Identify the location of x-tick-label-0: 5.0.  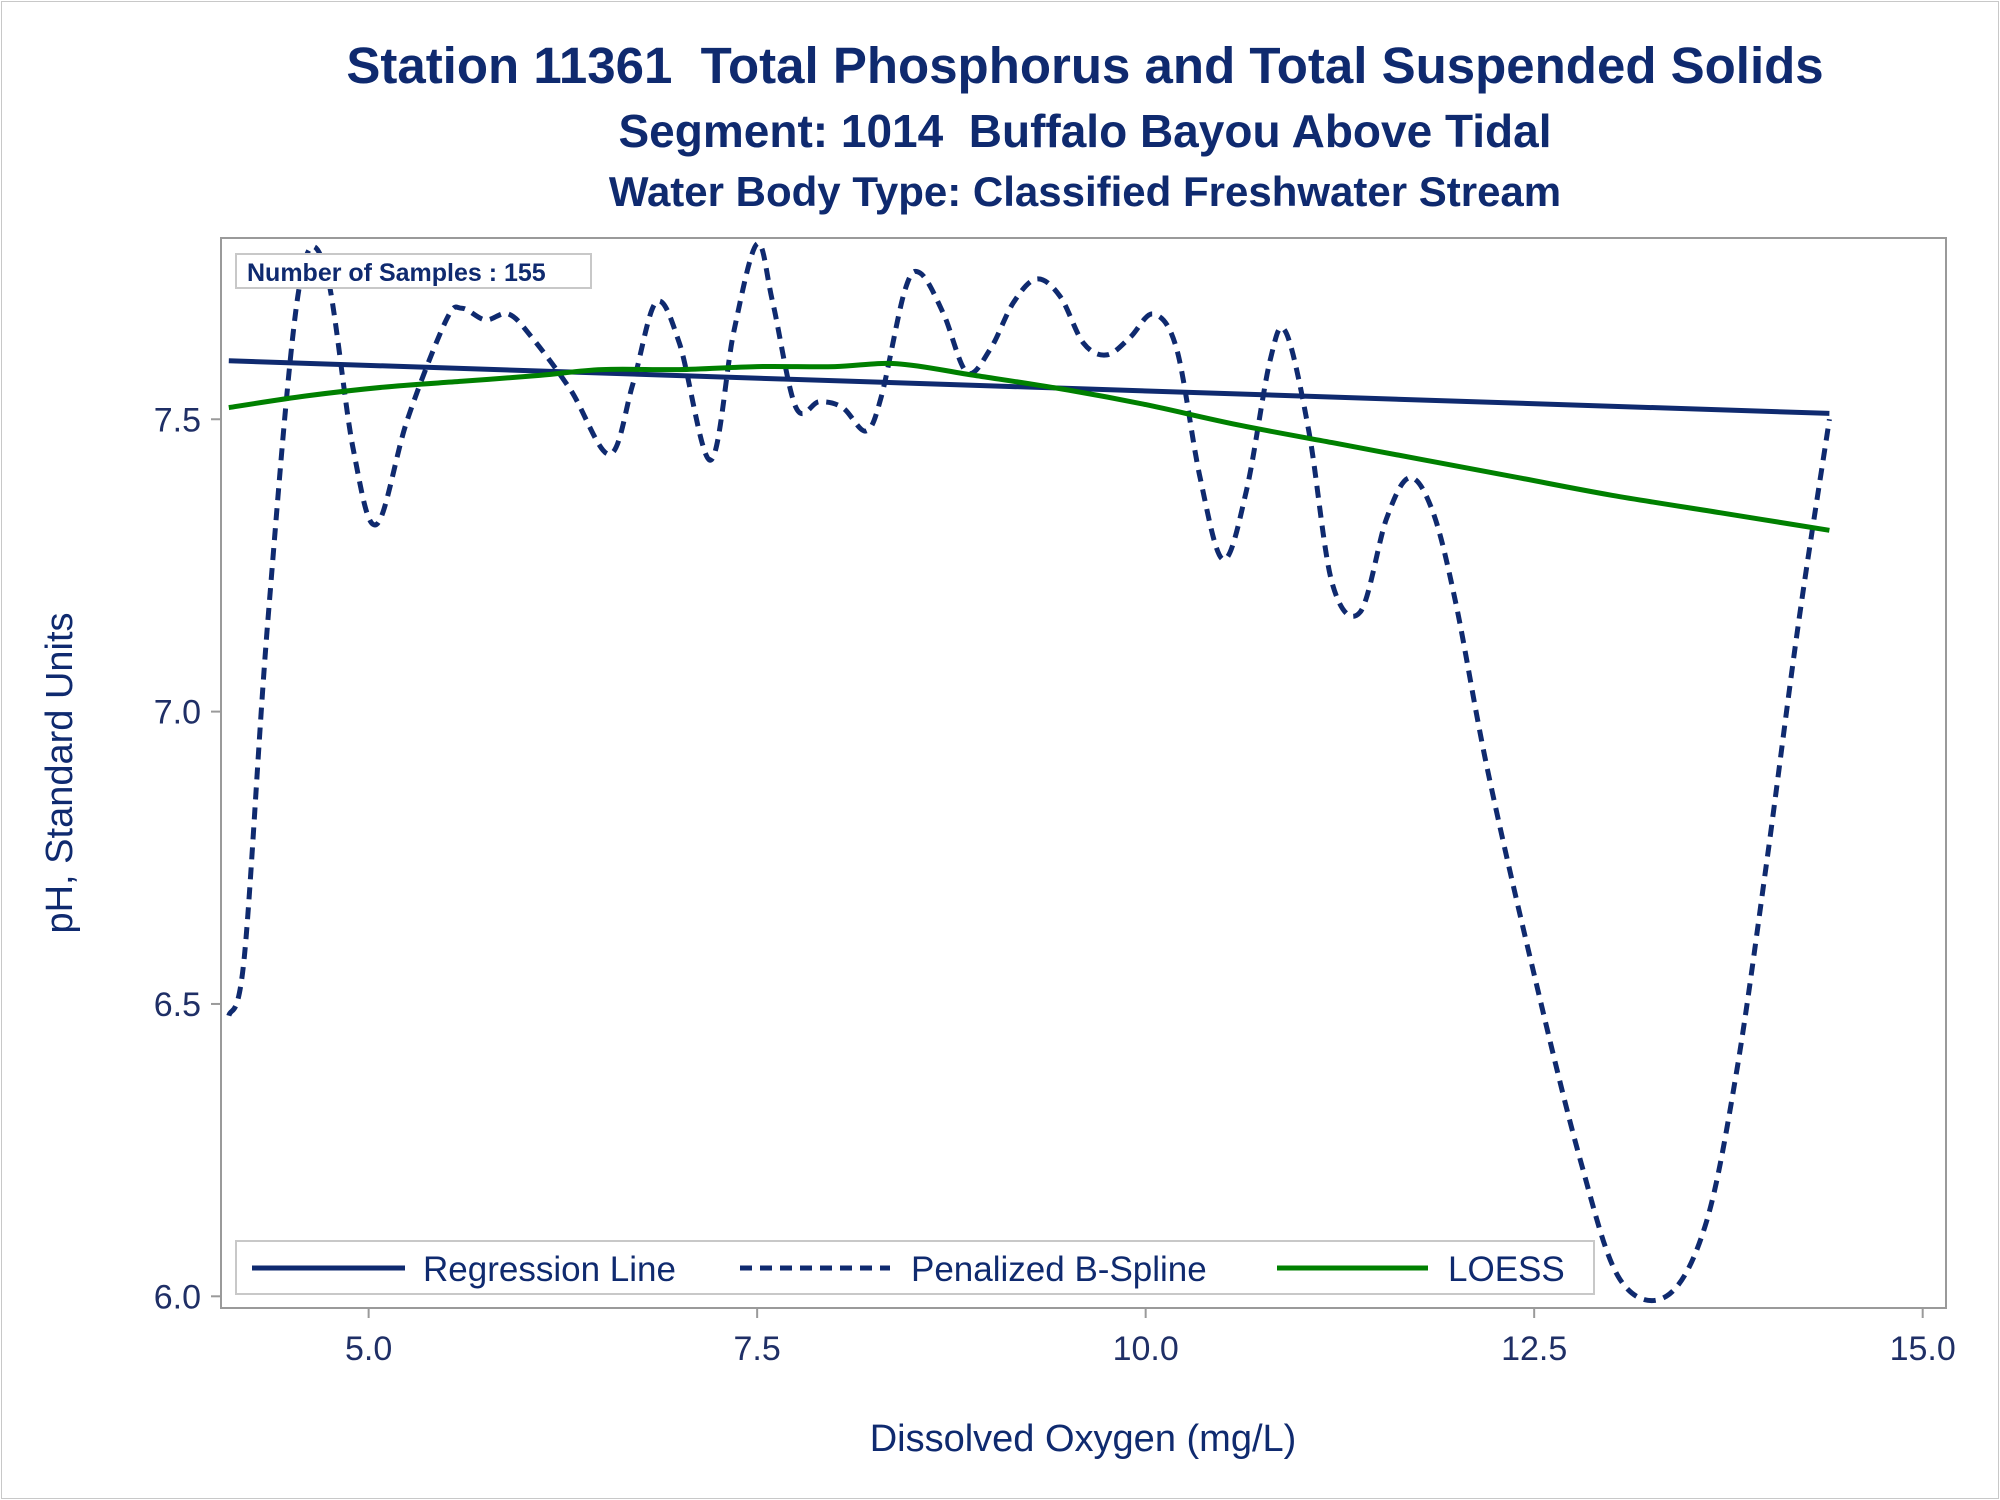
(368, 1349).